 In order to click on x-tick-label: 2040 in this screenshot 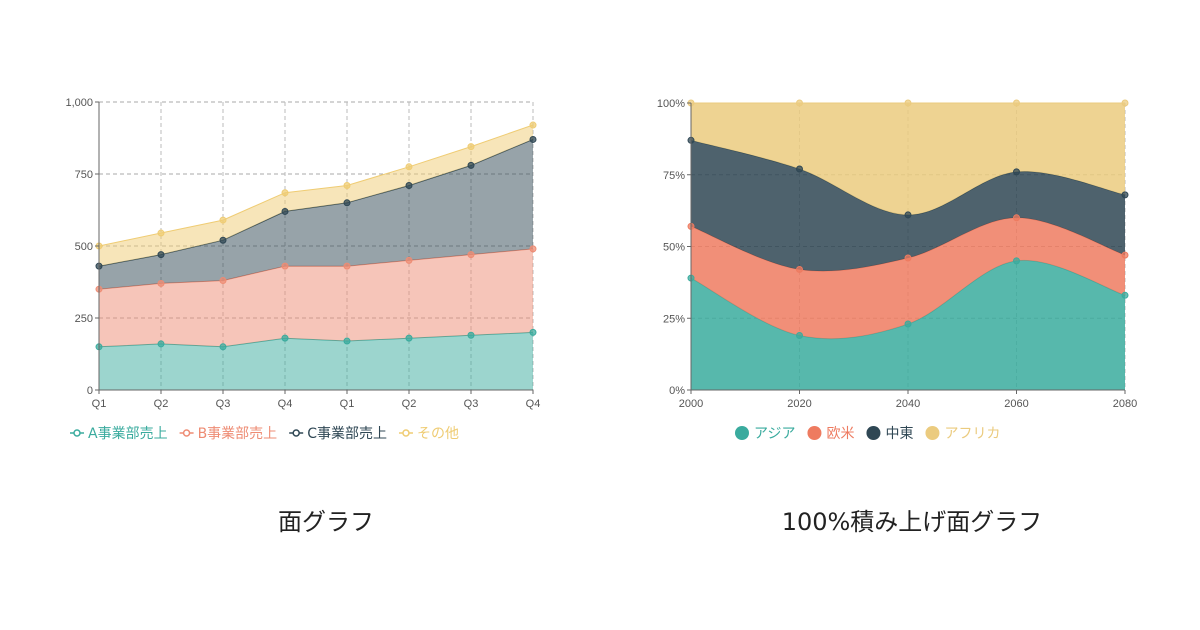, I will do `click(908, 404)`.